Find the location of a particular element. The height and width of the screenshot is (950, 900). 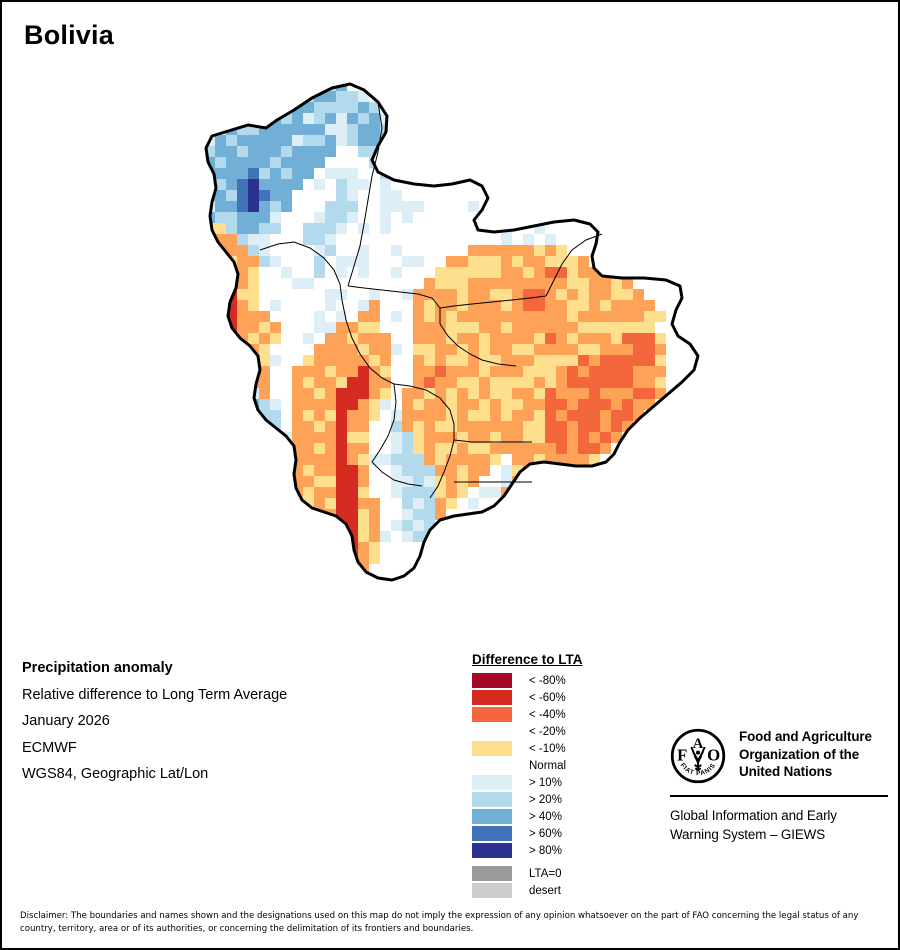

legend-item-label: > 10% is located at coordinates (545, 782).